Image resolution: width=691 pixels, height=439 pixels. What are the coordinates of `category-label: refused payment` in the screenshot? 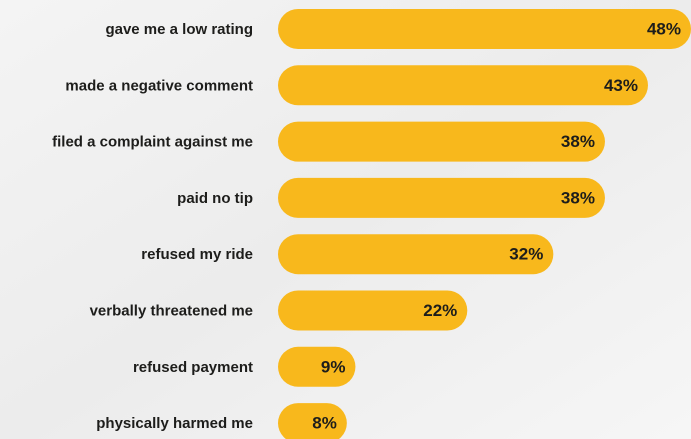 It's located at (193, 367).